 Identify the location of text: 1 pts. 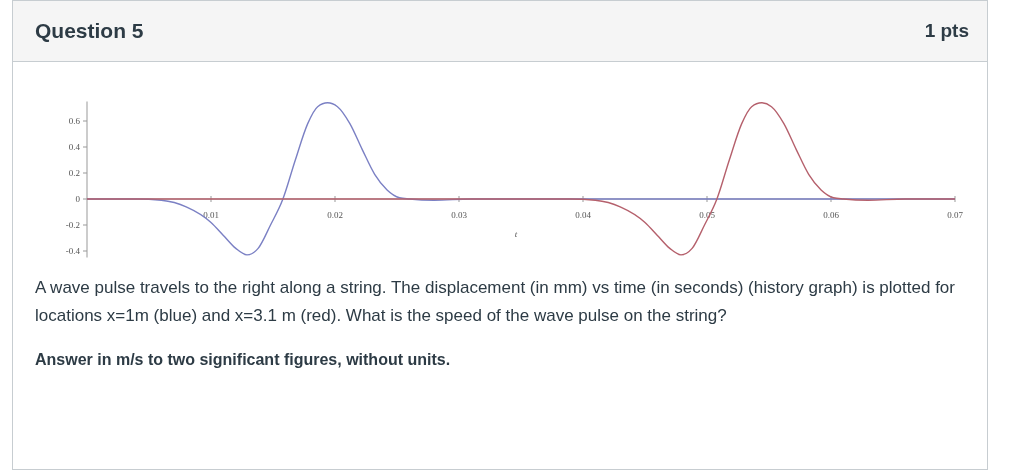
(946, 31).